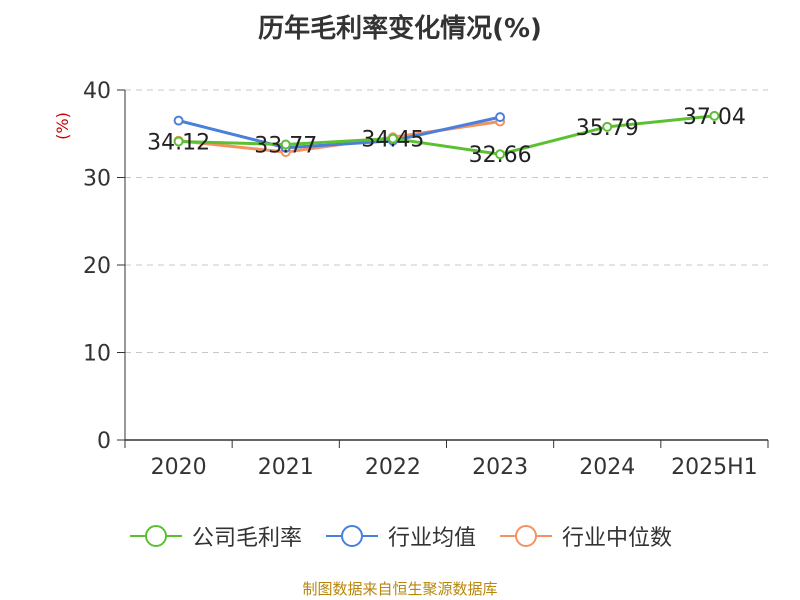 The width and height of the screenshot is (800, 600). What do you see at coordinates (431, 538) in the screenshot?
I see `legend-label: 行业均值` at bounding box center [431, 538].